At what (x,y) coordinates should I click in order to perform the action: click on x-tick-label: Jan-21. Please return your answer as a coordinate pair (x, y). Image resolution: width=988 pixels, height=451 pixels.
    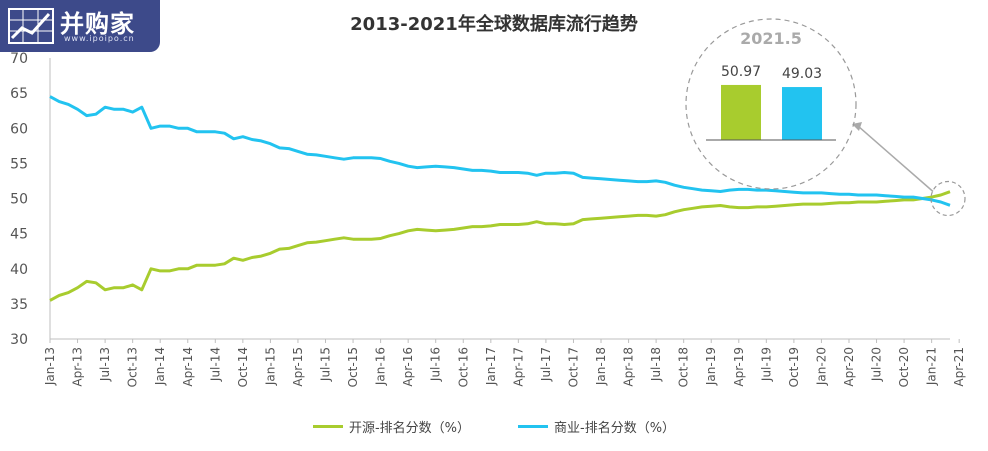
    Looking at the image, I should click on (932, 366).